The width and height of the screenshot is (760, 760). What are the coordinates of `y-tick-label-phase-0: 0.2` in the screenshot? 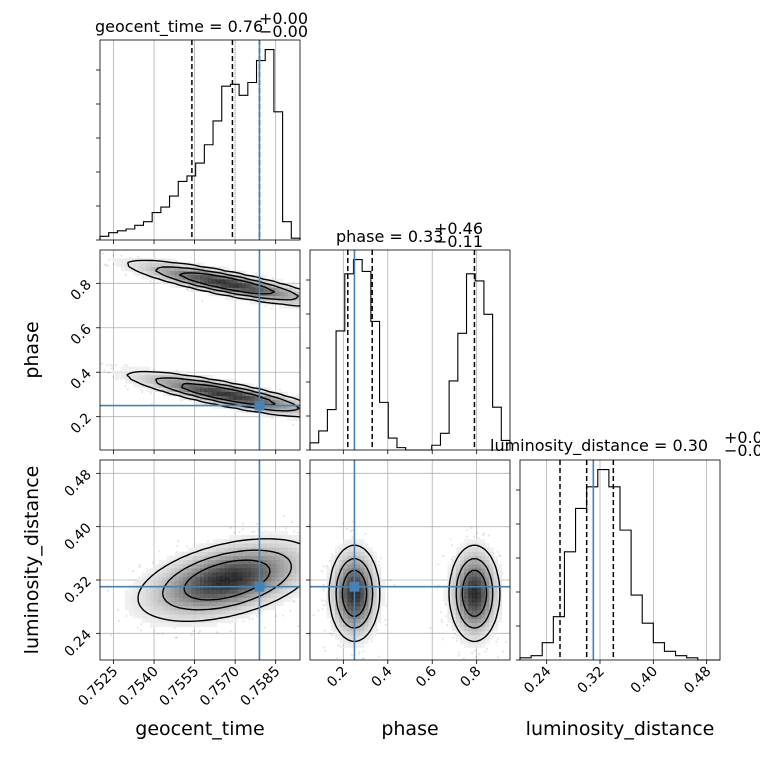 It's located at (81, 423).